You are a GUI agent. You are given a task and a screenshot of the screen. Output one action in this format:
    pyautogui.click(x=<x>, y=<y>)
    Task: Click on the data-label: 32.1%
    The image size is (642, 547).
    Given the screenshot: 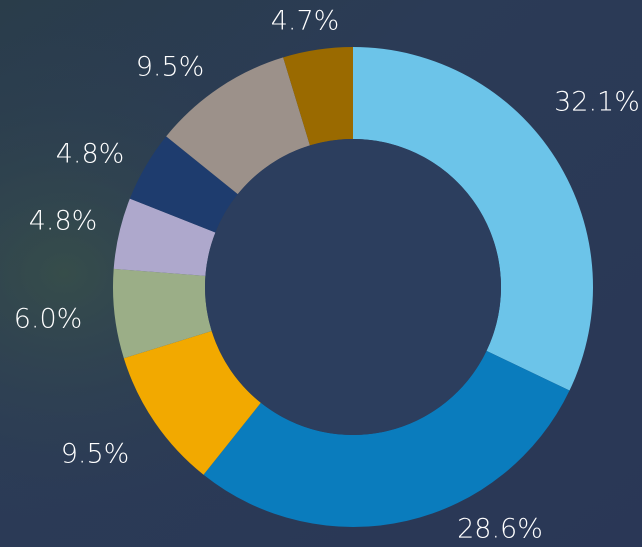 What is the action you would take?
    pyautogui.click(x=597, y=102)
    